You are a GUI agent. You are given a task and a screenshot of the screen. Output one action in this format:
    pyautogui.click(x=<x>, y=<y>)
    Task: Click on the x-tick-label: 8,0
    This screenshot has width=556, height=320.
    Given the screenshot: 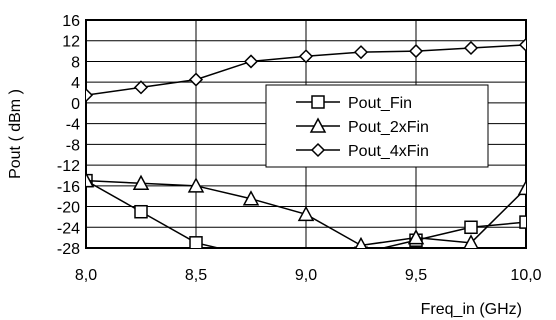 What is the action you would take?
    pyautogui.click(x=86, y=275)
    